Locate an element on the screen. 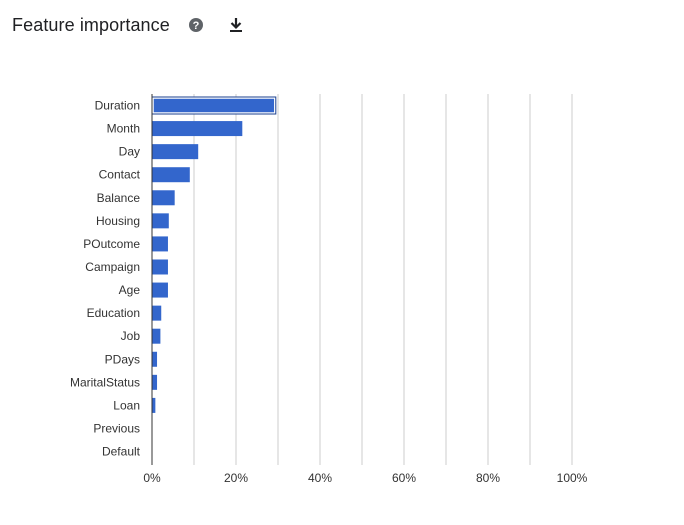  x-tick-label: 60% is located at coordinates (404, 478).